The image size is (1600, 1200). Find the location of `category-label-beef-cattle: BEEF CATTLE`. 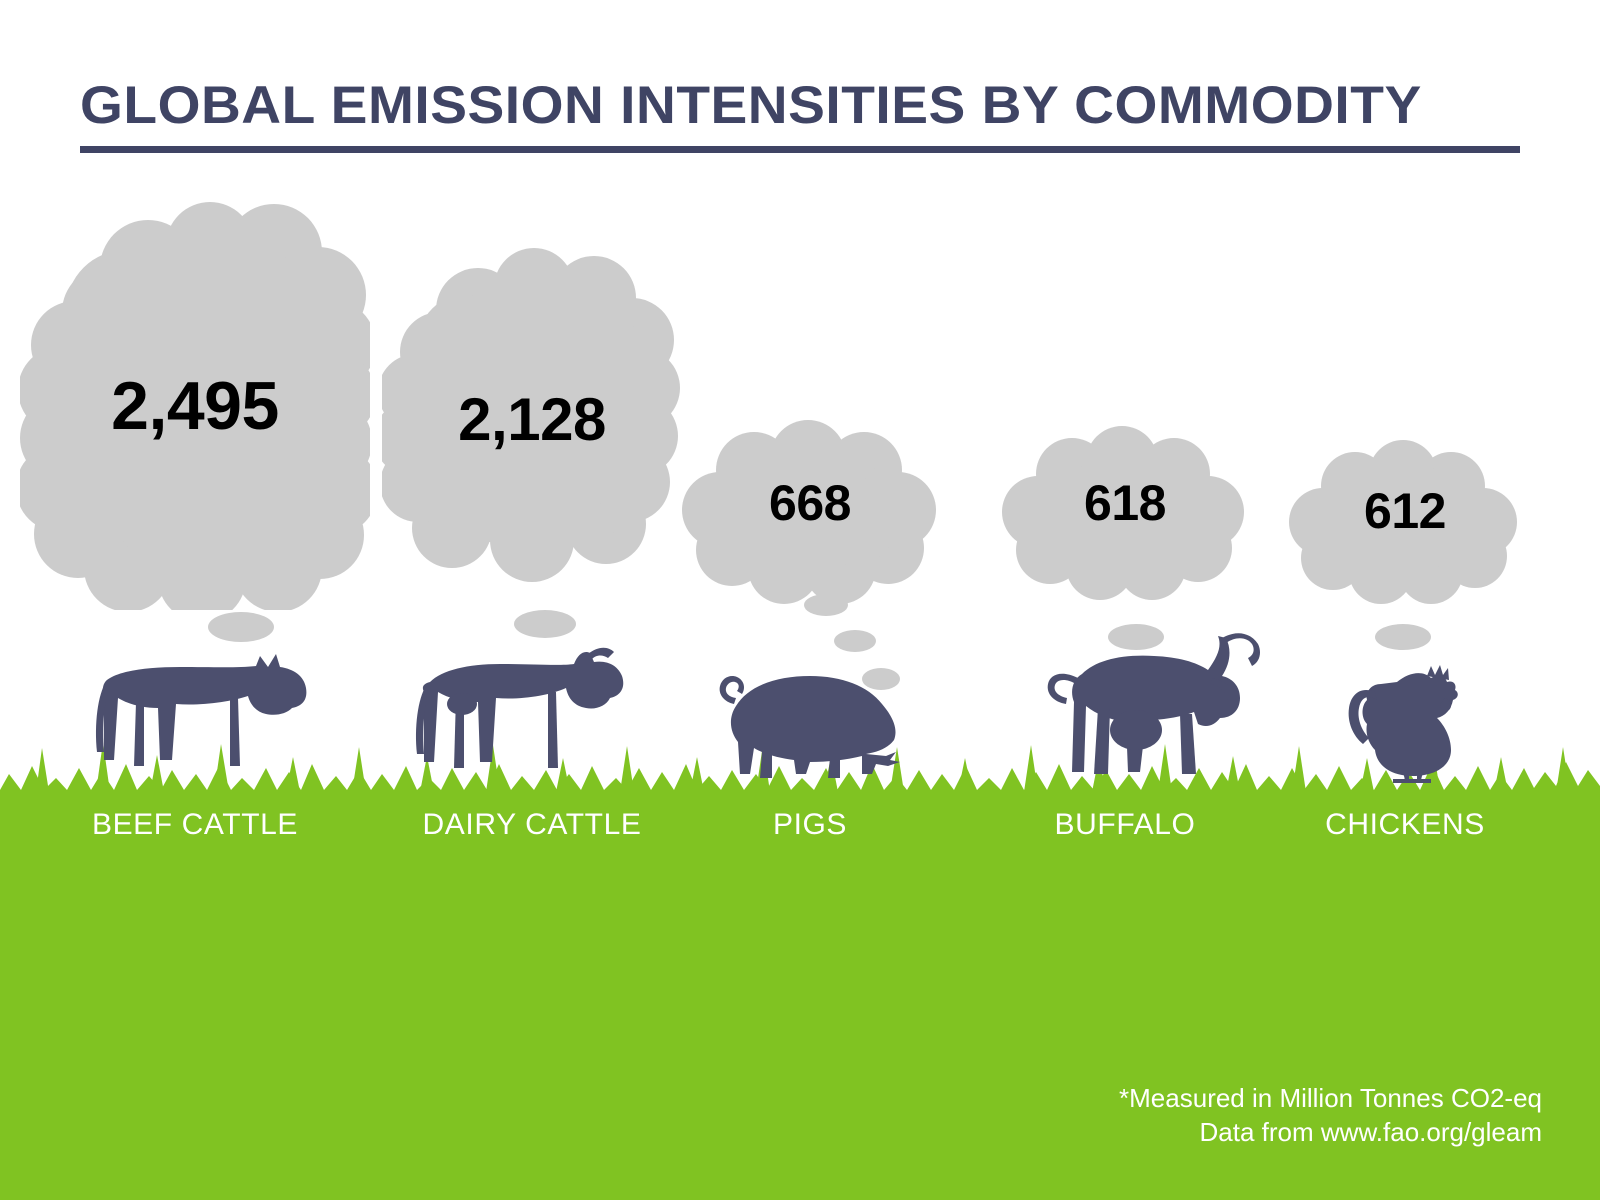

category-label-beef-cattle: BEEF CATTLE is located at coordinates (195, 824).